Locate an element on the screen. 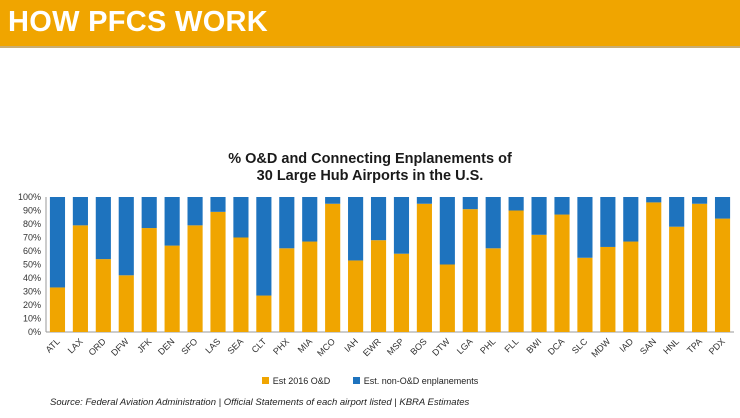 The width and height of the screenshot is (740, 418). bar-connecting-slc is located at coordinates (585, 227).